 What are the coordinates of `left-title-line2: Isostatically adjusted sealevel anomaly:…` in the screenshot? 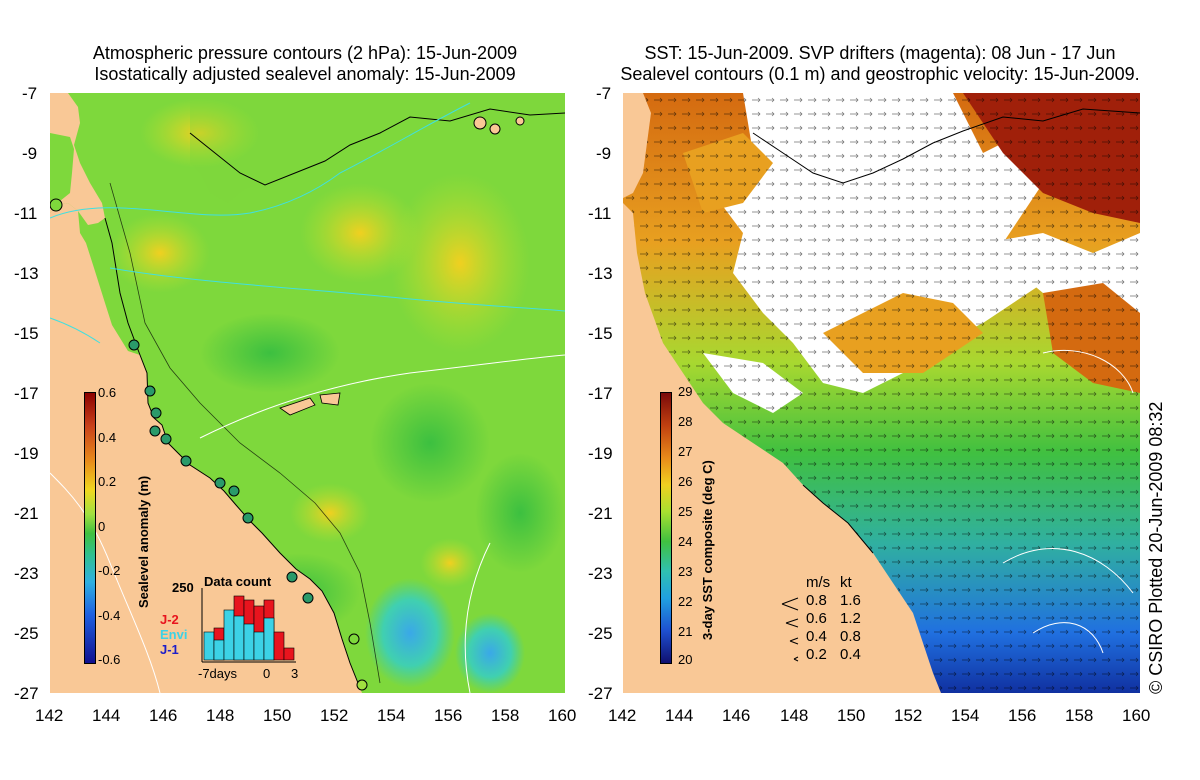 It's located at (305, 74).